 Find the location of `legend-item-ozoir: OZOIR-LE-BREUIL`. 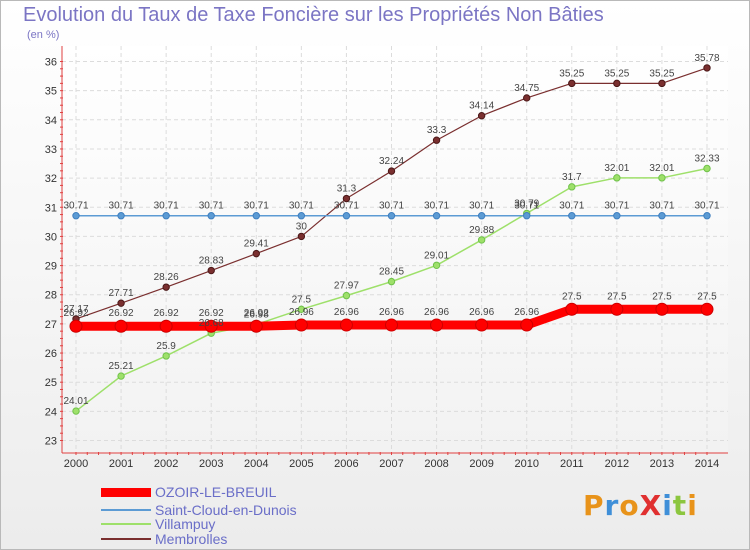

legend-item-ozoir: OZOIR-LE-BREUIL is located at coordinates (231, 492).